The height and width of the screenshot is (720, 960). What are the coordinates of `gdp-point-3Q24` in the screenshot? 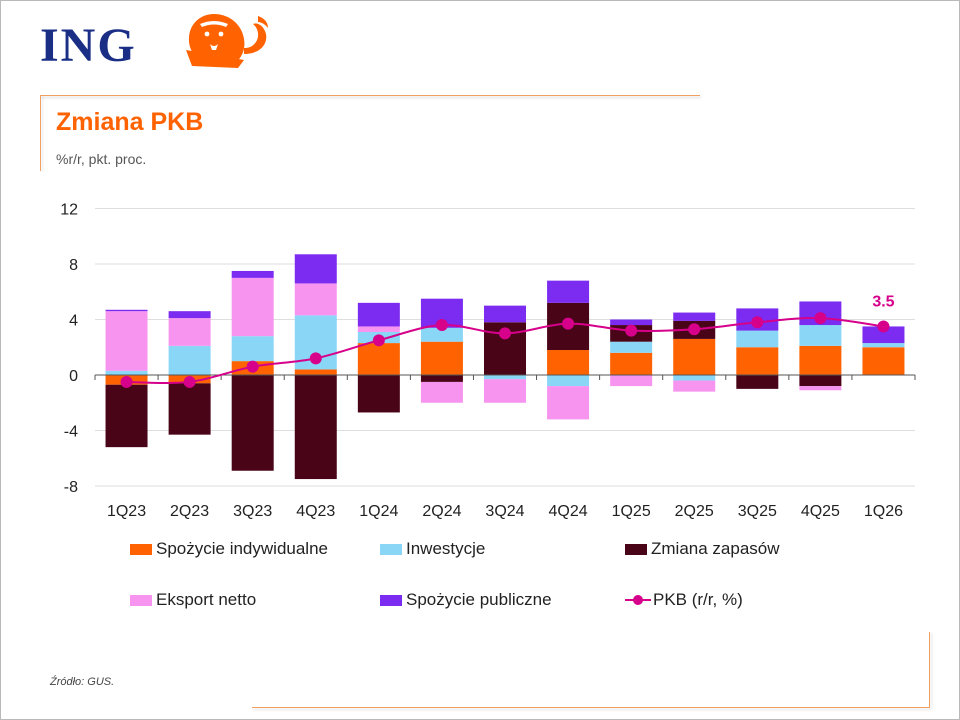 It's located at (505, 333).